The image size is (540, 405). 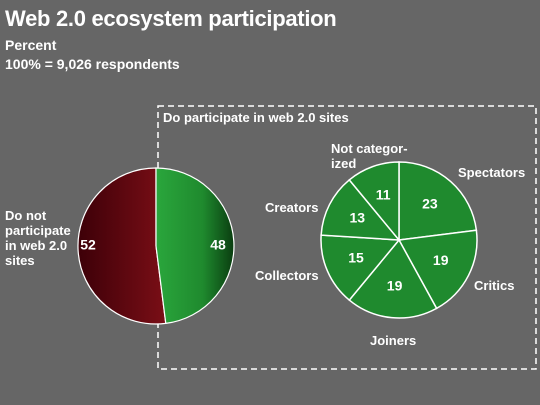 I want to click on left-pie-value-label: 48, so click(x=218, y=245).